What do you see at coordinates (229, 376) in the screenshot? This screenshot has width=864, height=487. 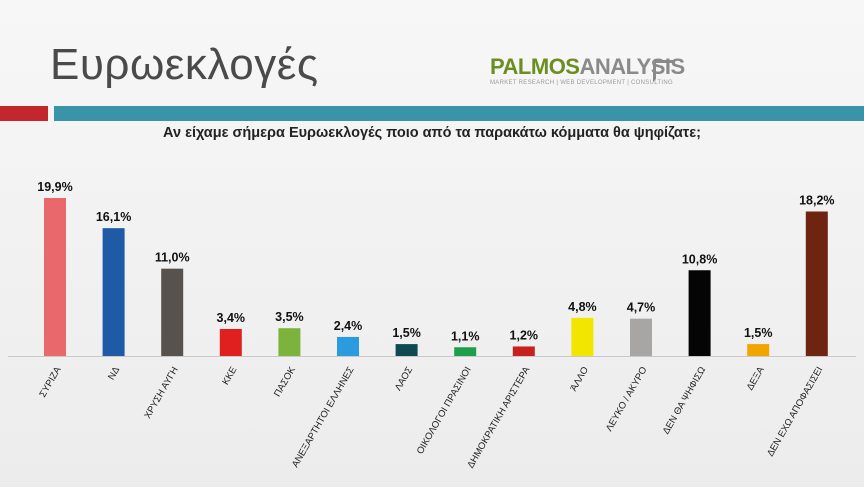 I see `category-label-3: ΚΚΕ` at bounding box center [229, 376].